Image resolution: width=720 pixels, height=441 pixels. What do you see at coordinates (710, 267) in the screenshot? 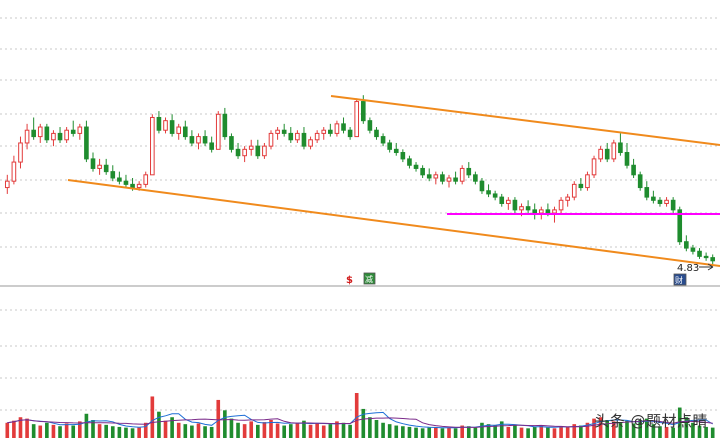
I see `low-price-arrow-head` at bounding box center [710, 267].